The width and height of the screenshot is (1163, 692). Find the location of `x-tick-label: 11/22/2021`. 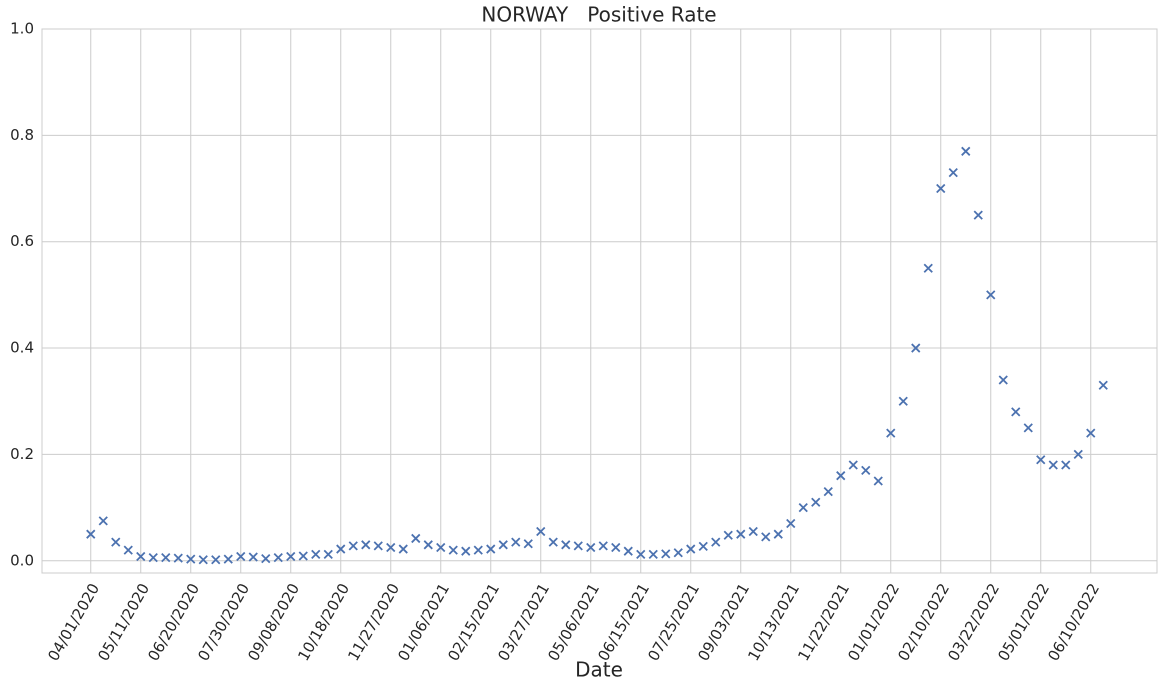

x-tick-label: 11/22/2021 is located at coordinates (823, 622).